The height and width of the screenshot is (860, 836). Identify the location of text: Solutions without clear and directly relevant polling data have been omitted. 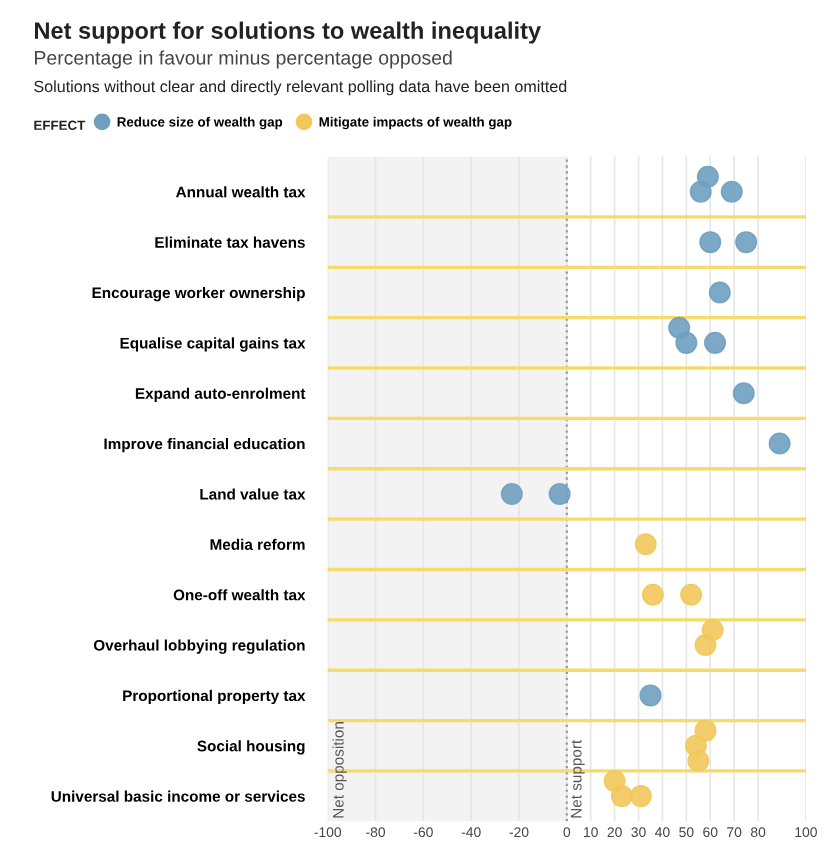
(300, 88).